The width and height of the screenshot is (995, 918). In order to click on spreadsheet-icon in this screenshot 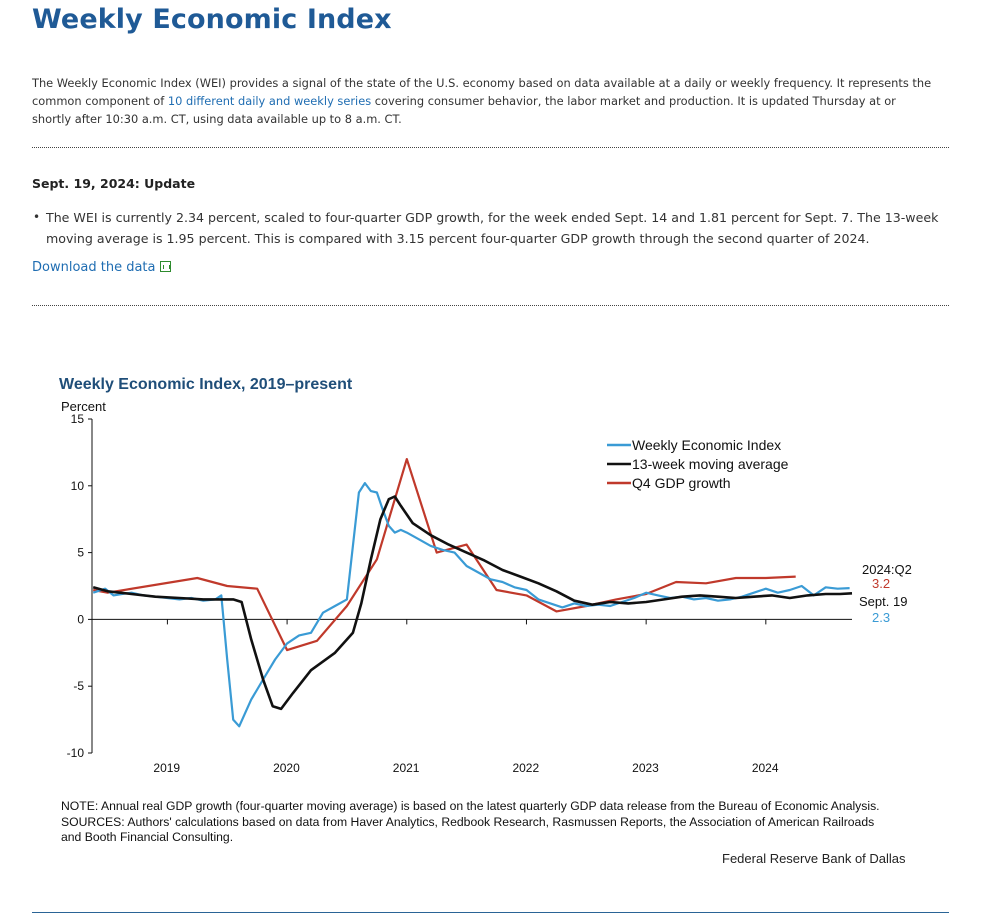, I will do `click(165, 266)`.